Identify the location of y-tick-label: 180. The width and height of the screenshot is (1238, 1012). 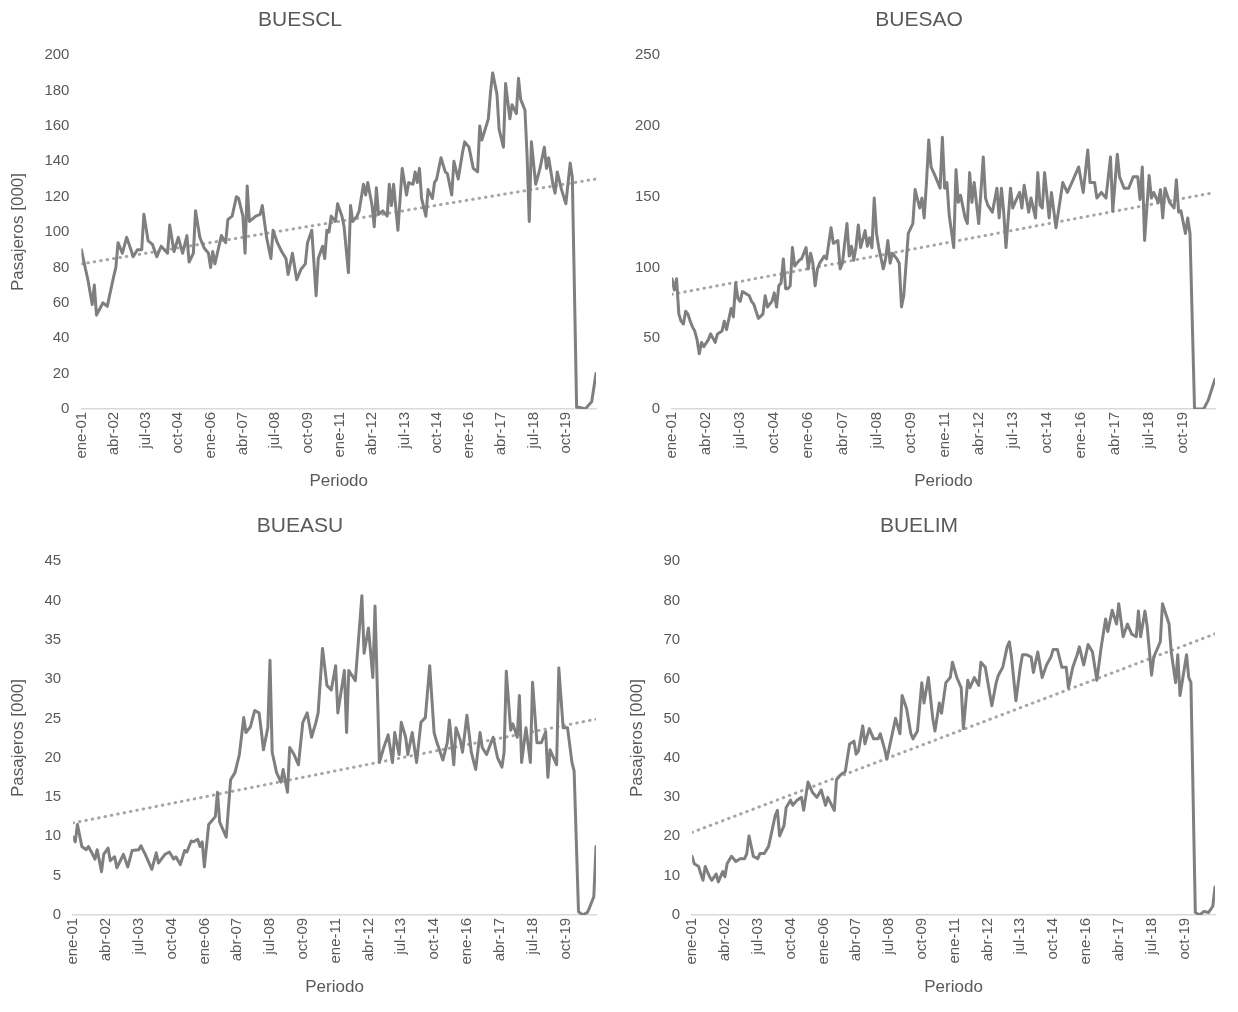
(57, 89).